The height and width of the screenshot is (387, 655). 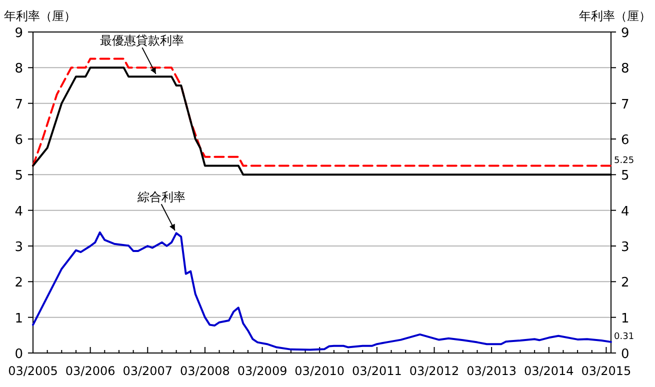 What do you see at coordinates (262, 371) in the screenshot?
I see `x-tick-label: 03/2009` at bounding box center [262, 371].